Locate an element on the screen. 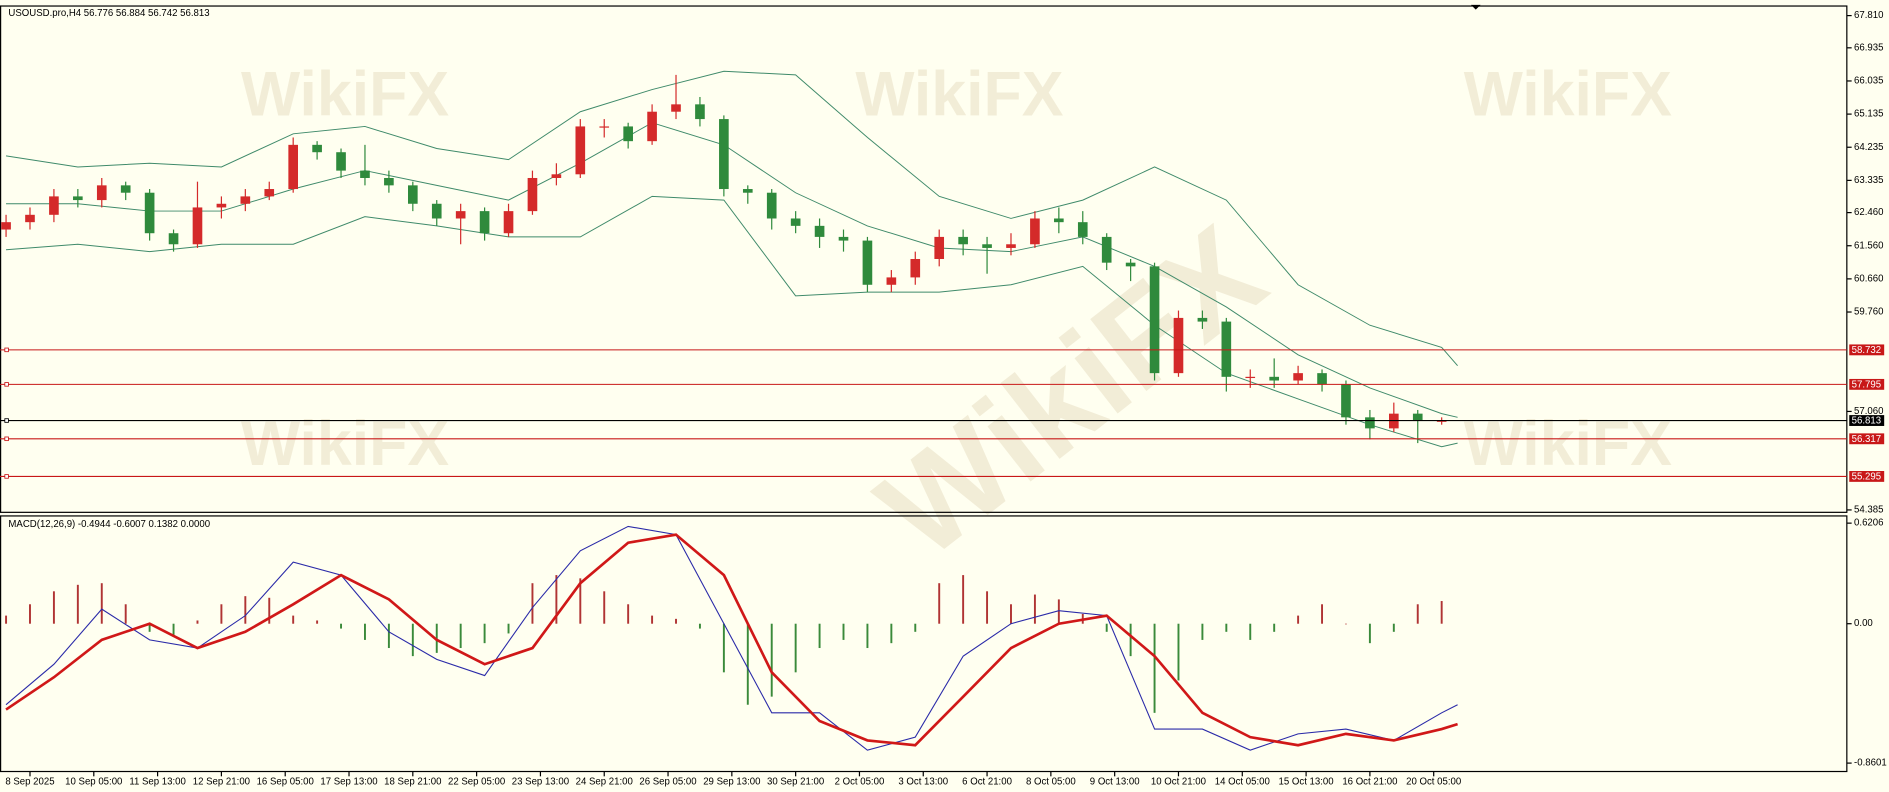  x-tick-label: 8 Oct 05:00 is located at coordinates (1051, 781).